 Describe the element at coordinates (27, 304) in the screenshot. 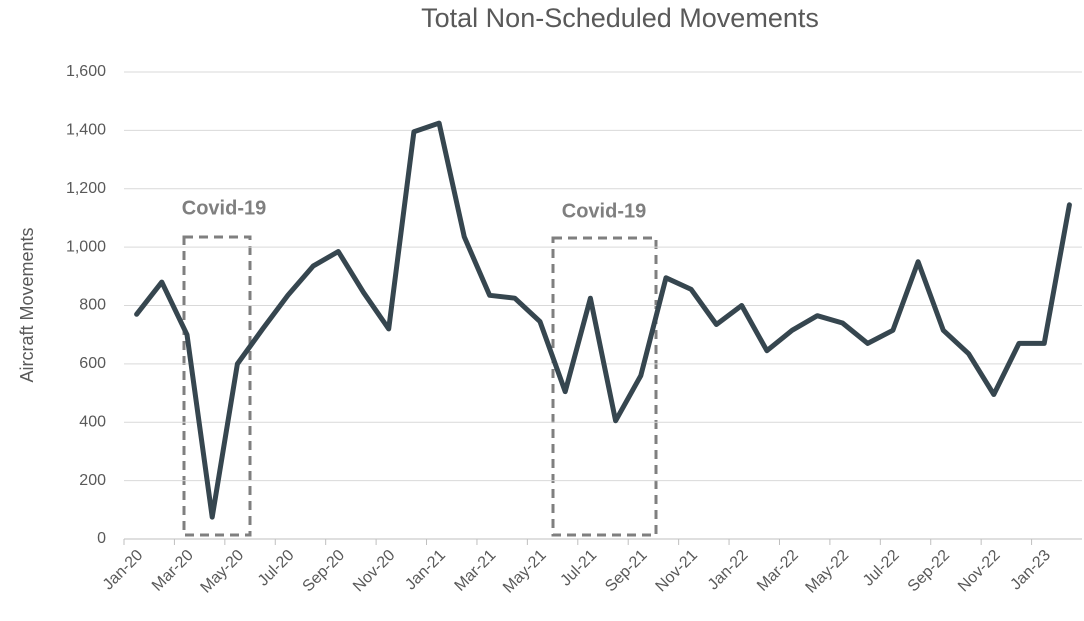

I see `y-axis-label: Aircraft Movements` at that location.